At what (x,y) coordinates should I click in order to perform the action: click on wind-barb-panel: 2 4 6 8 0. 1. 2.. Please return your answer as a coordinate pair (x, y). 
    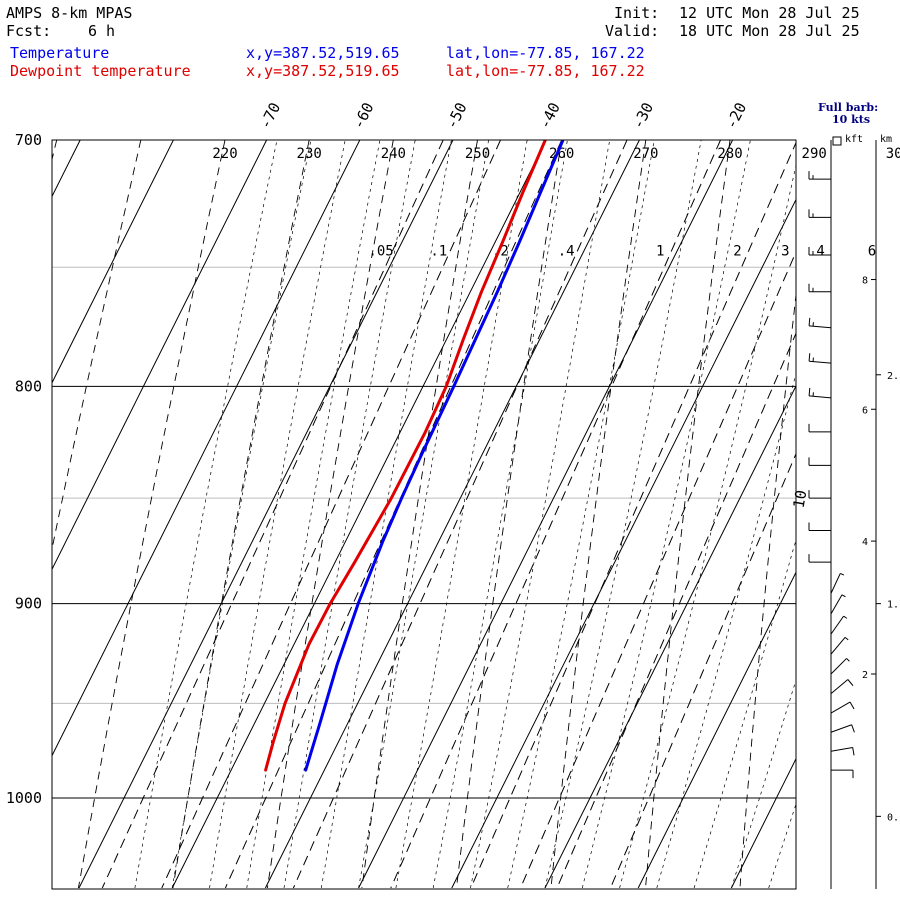
    Looking at the image, I should click on (853, 512).